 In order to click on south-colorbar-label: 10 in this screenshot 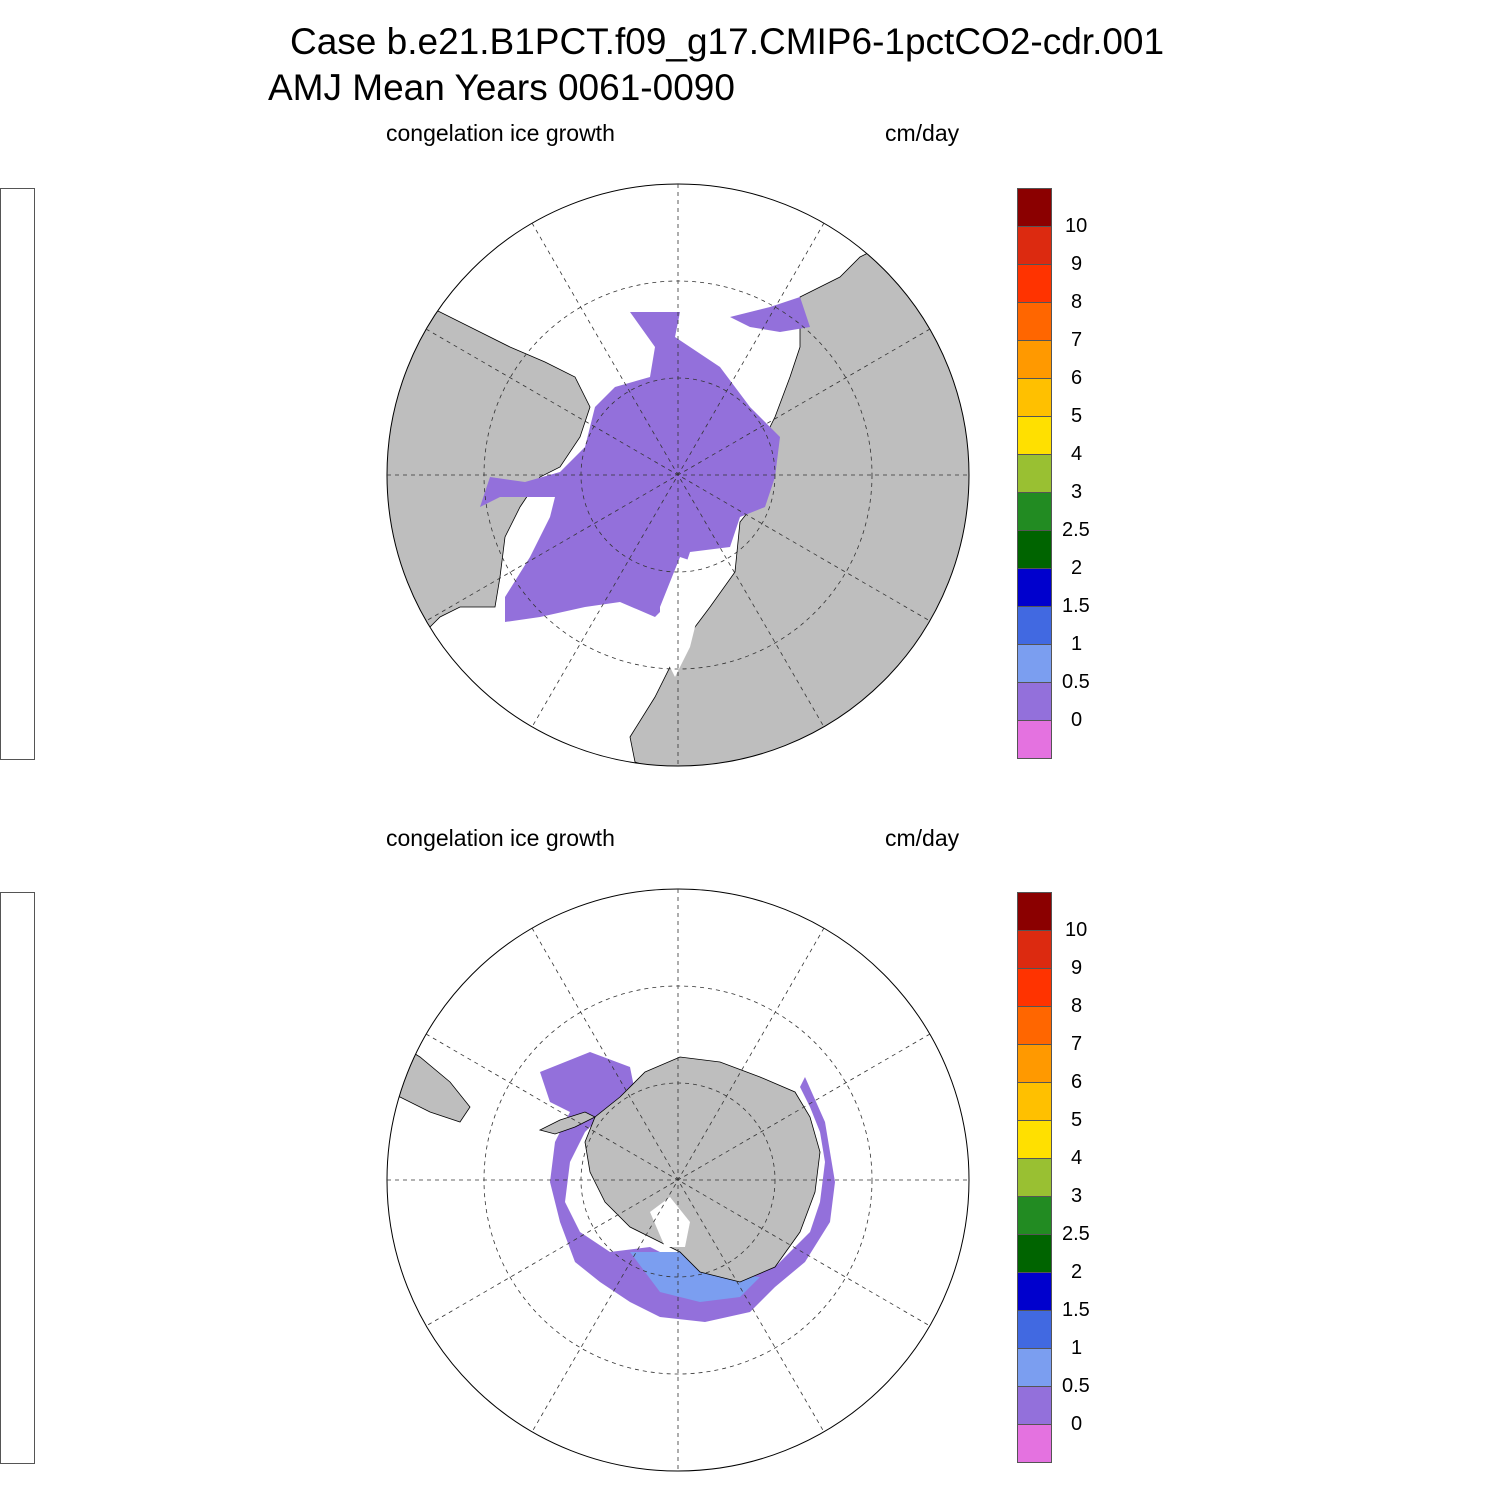, I will do `click(1076, 930)`.